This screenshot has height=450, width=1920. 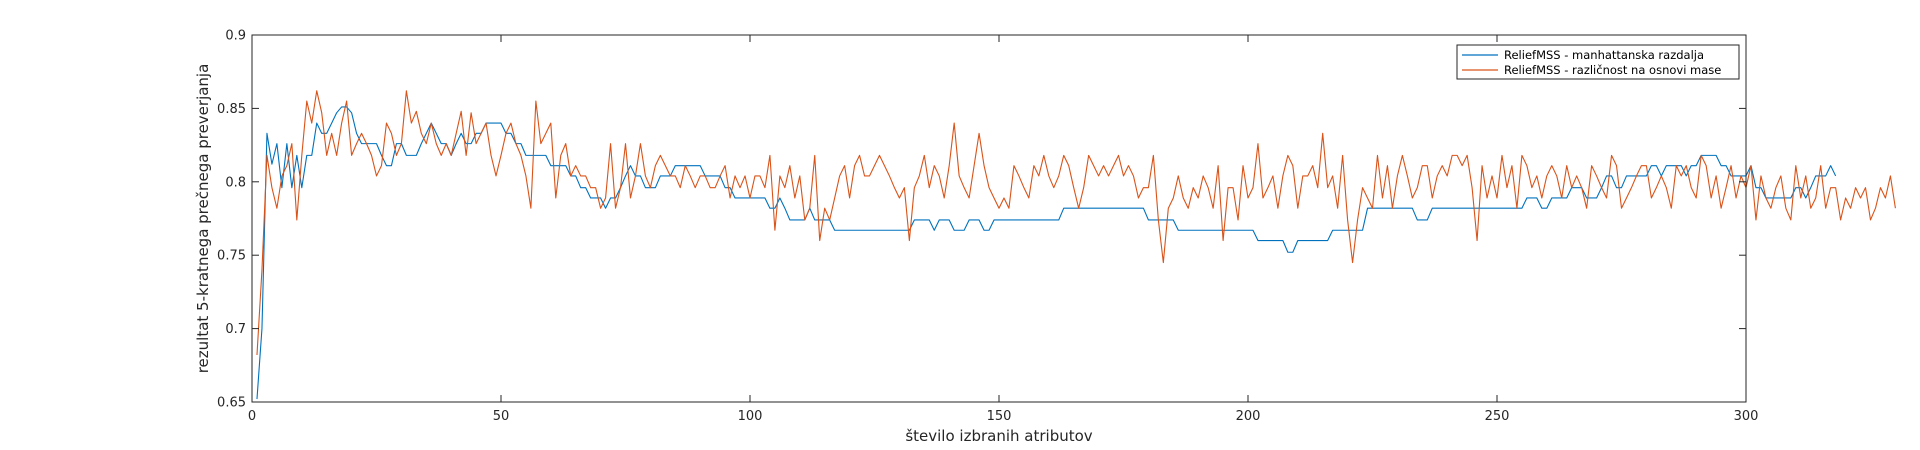 What do you see at coordinates (252, 416) in the screenshot?
I see `x-tick-label: 0` at bounding box center [252, 416].